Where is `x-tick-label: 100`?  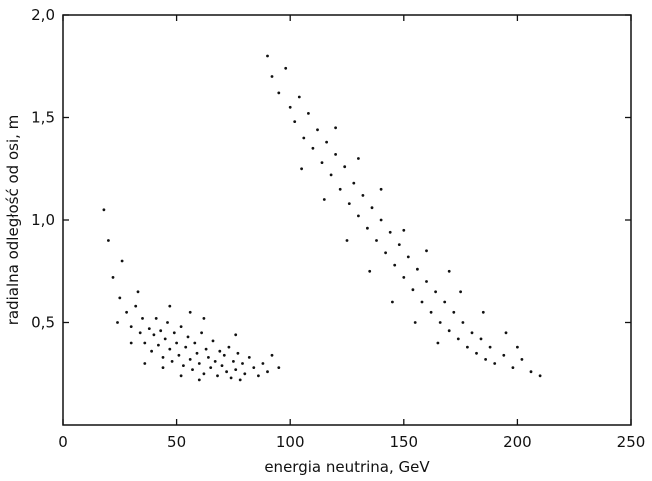
x-tick-label: 100 is located at coordinates (290, 442).